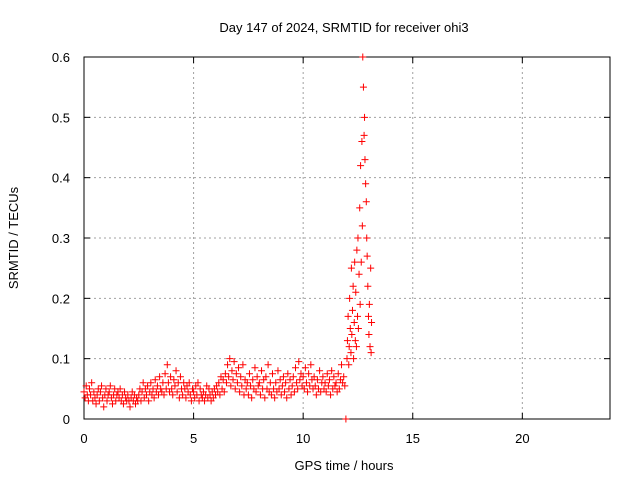  What do you see at coordinates (61, 57) in the screenshot?
I see `y-tick-label: 0.6` at bounding box center [61, 57].